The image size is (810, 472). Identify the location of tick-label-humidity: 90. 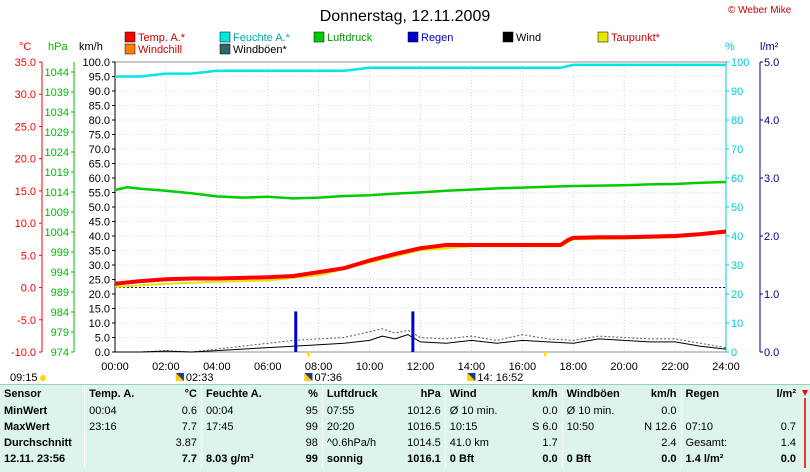
(737, 92).